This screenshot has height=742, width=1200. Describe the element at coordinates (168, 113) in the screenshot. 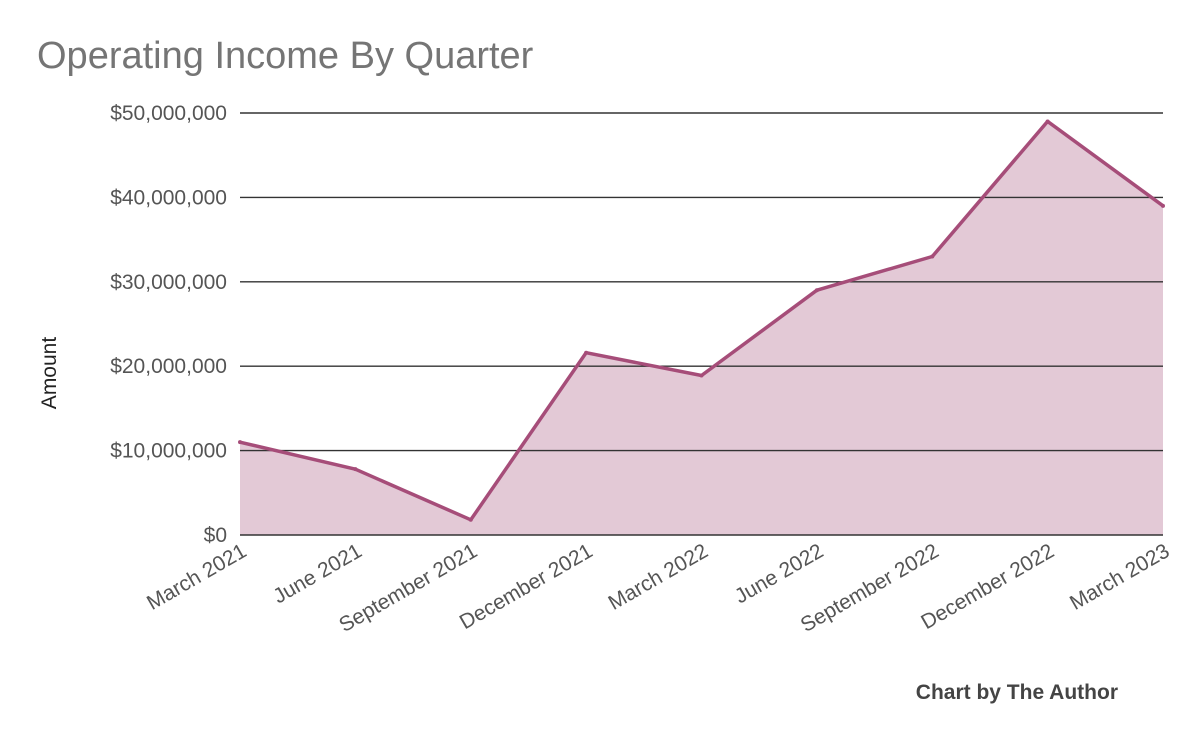

I see `y-tick-label: $50,000,000` at that location.